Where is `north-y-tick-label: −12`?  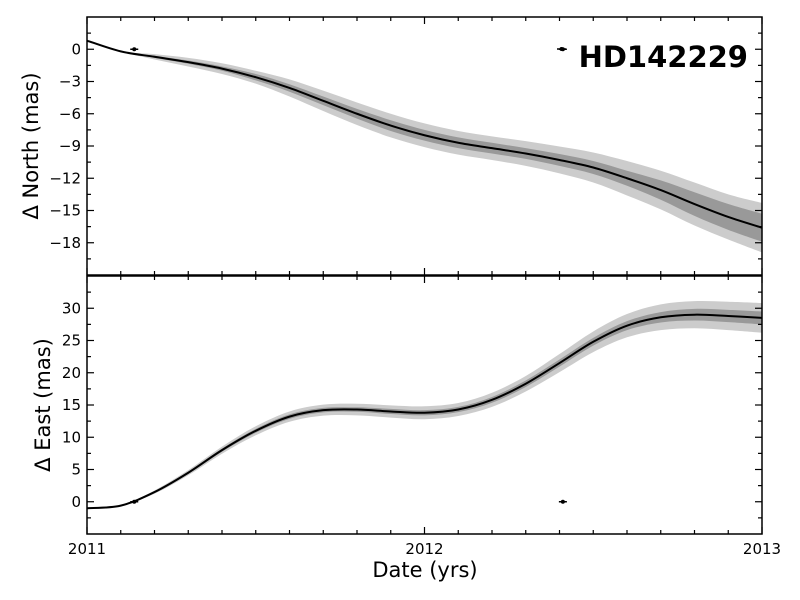 north-y-tick-label: −12 is located at coordinates (65, 178).